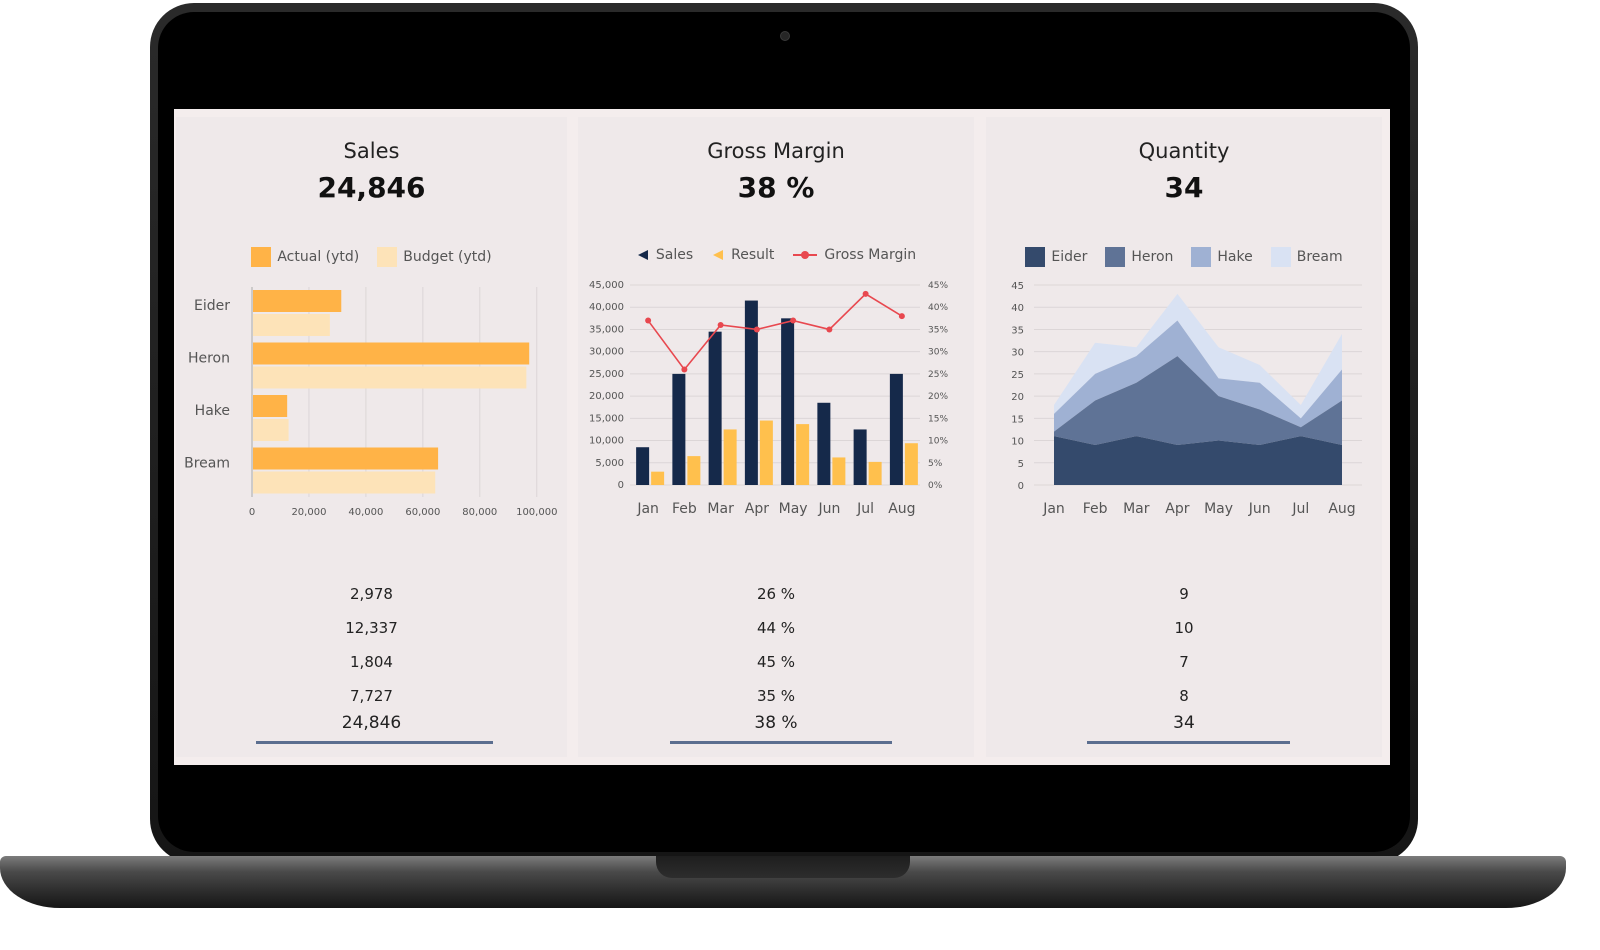  What do you see at coordinates (1069, 257) in the screenshot?
I see `legend-eider-label: Eider` at bounding box center [1069, 257].